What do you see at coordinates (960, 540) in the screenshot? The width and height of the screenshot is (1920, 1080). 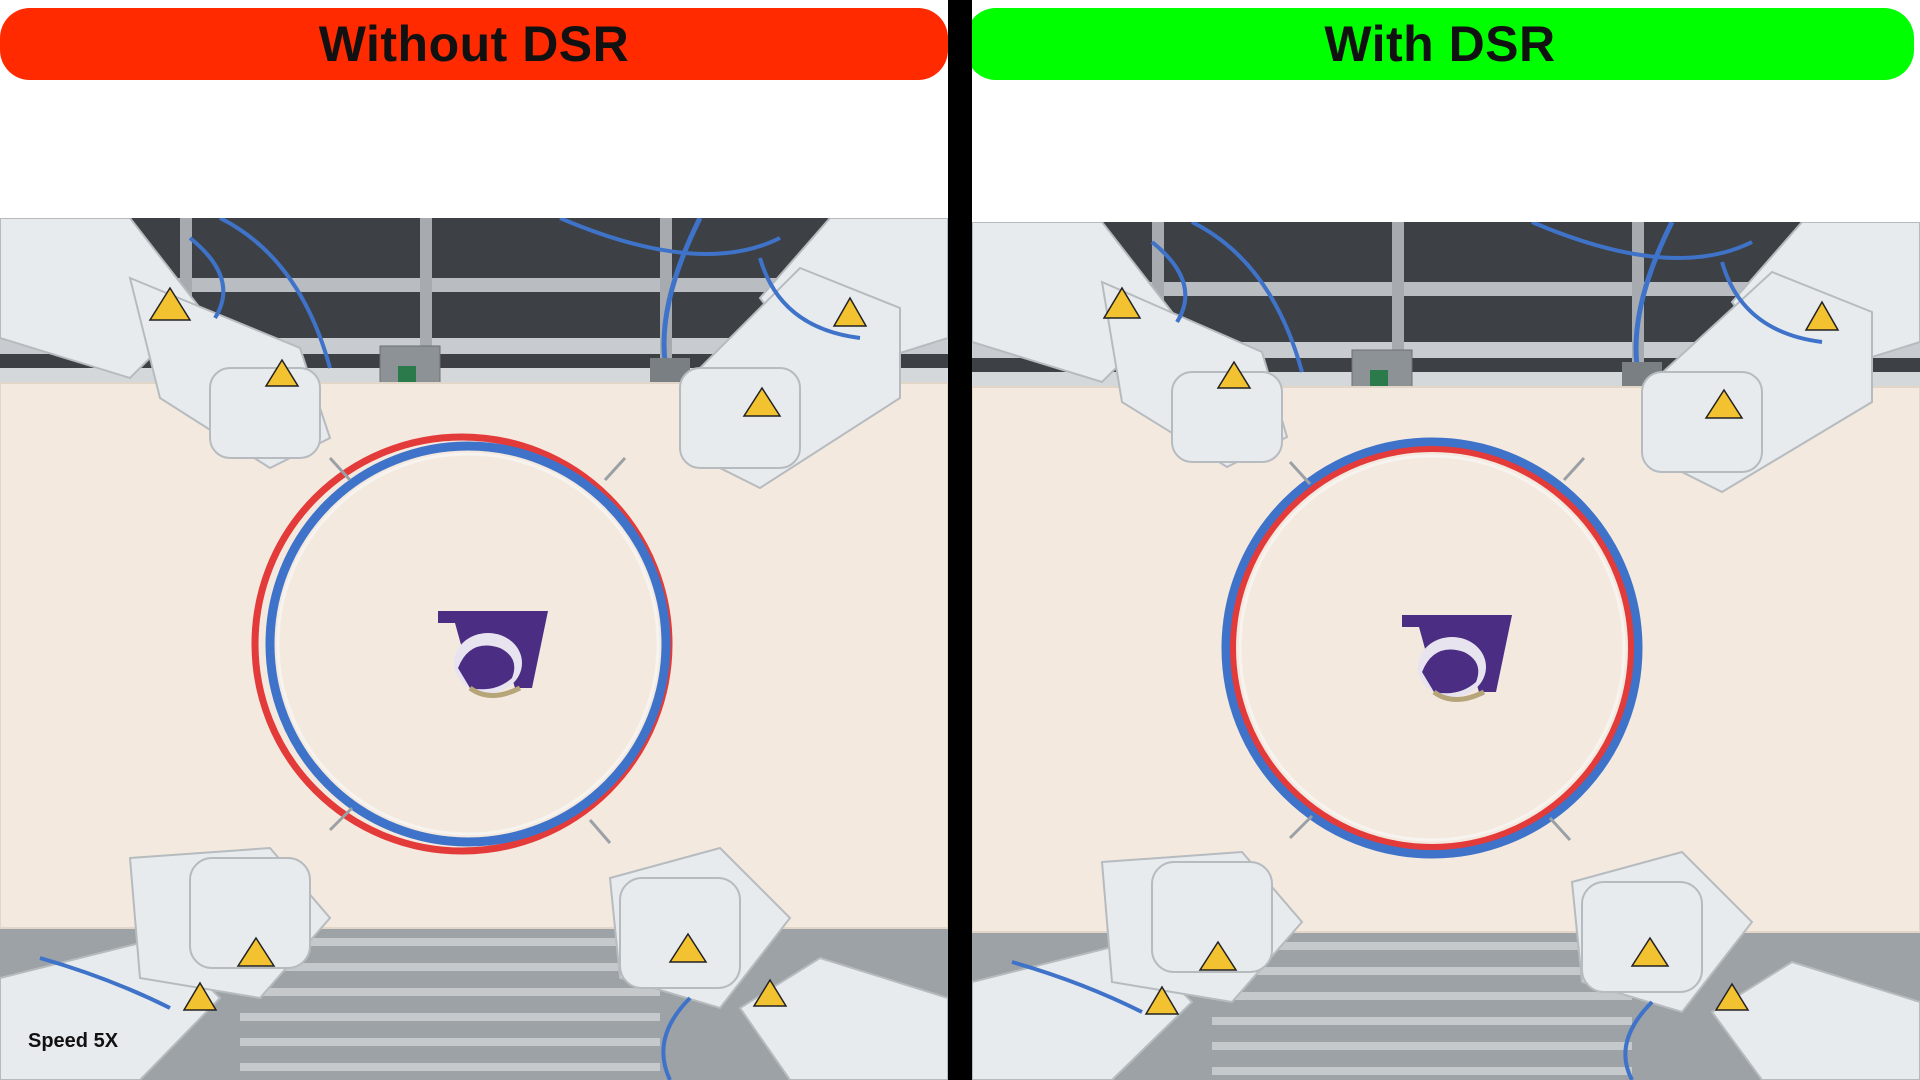 I see `center-divider` at bounding box center [960, 540].